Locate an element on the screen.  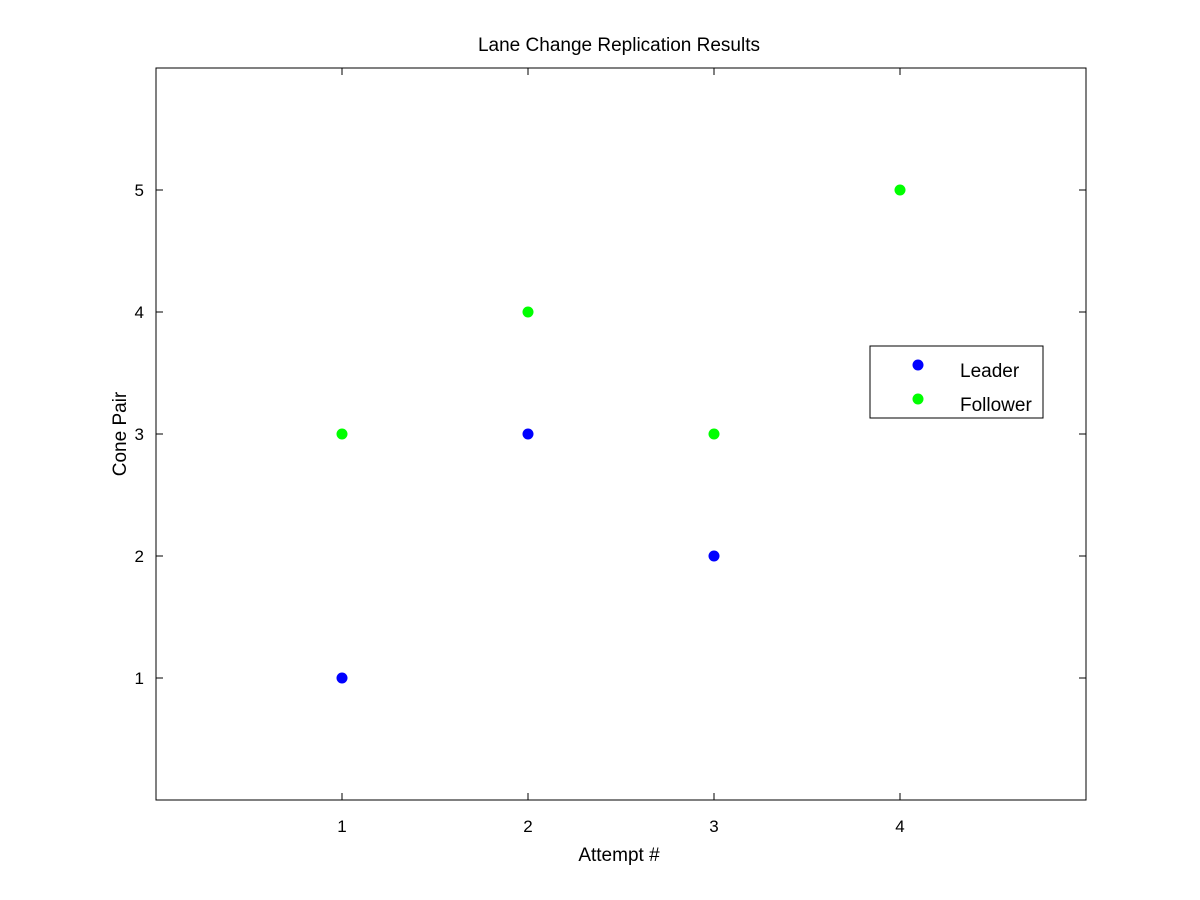
legend-box is located at coordinates (956, 382).